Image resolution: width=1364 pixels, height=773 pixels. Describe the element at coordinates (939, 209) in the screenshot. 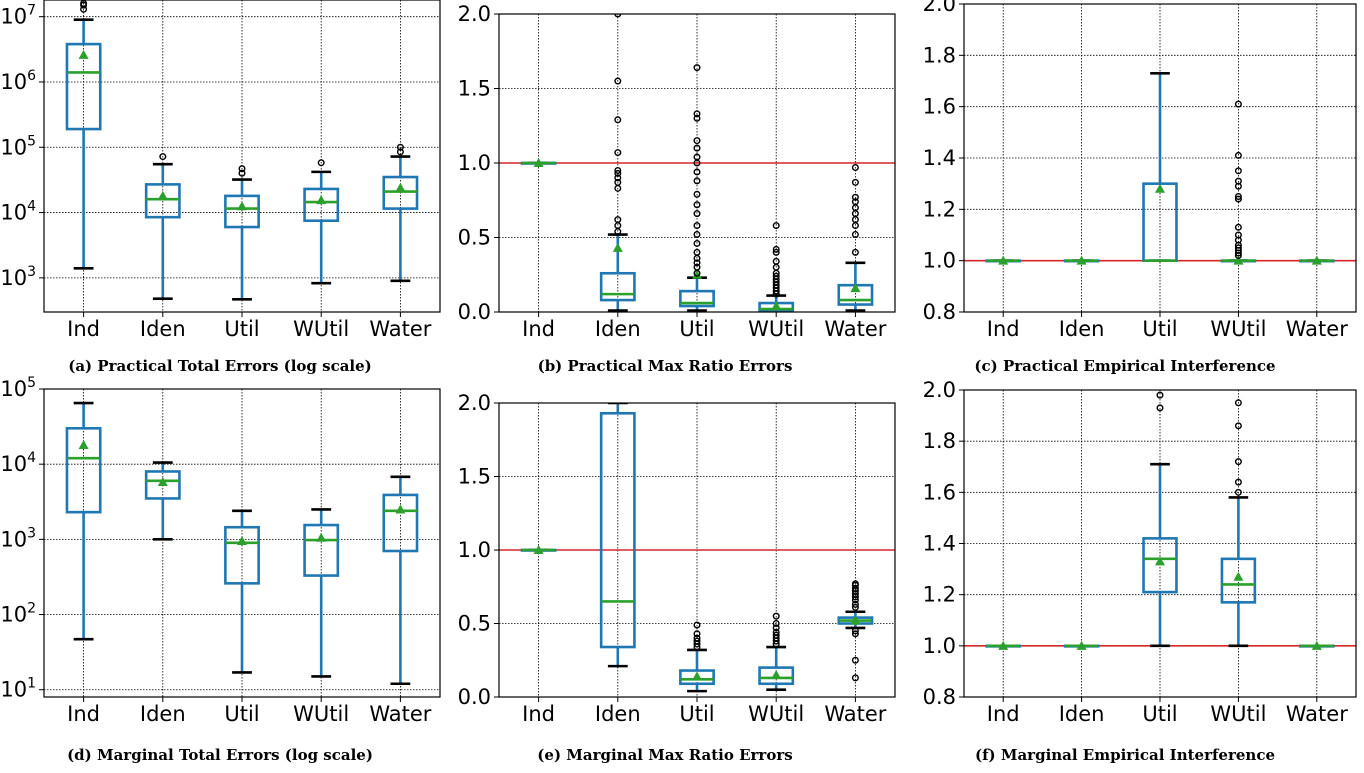

I see `y-tick-label: 1.2` at that location.